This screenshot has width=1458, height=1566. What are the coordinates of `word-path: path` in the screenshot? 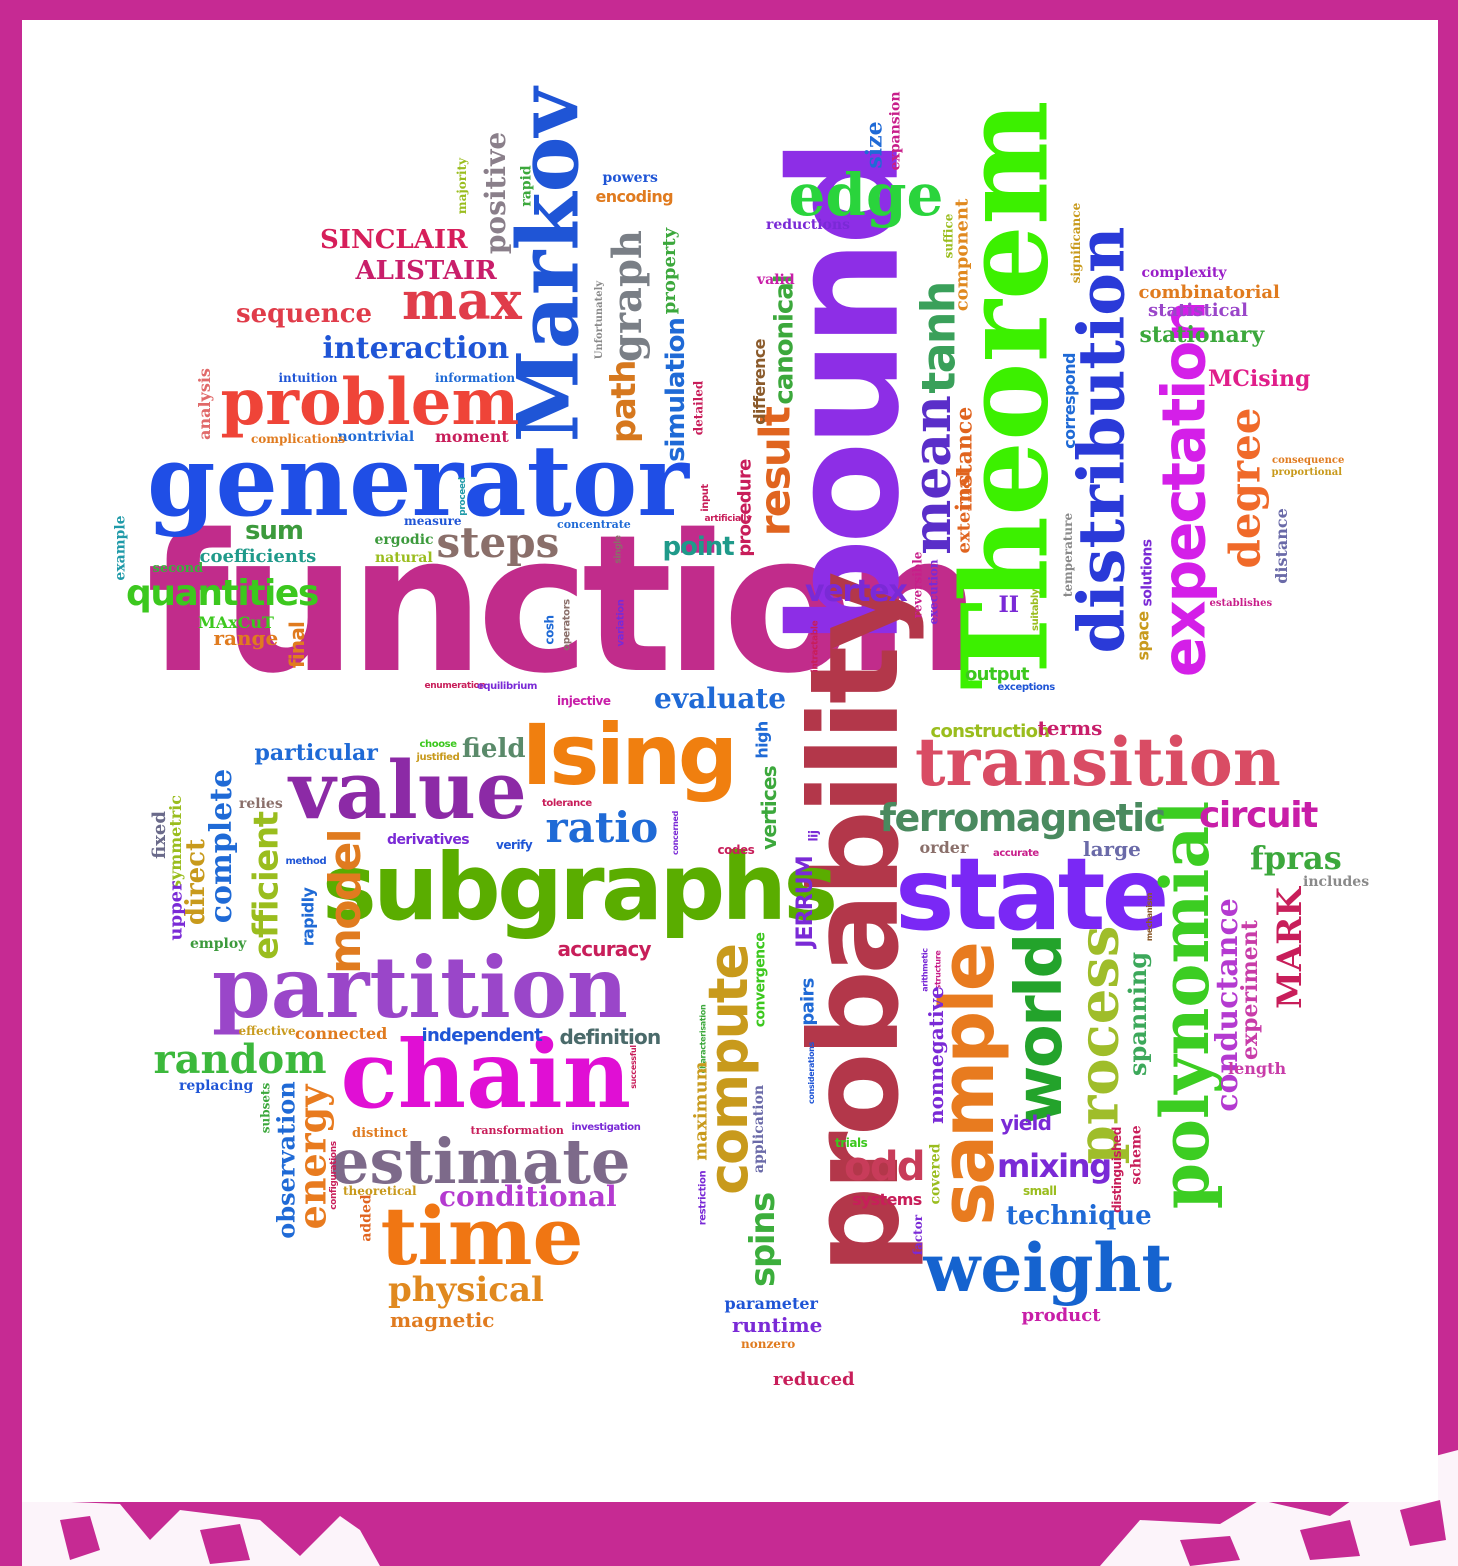 It's located at (624, 402).